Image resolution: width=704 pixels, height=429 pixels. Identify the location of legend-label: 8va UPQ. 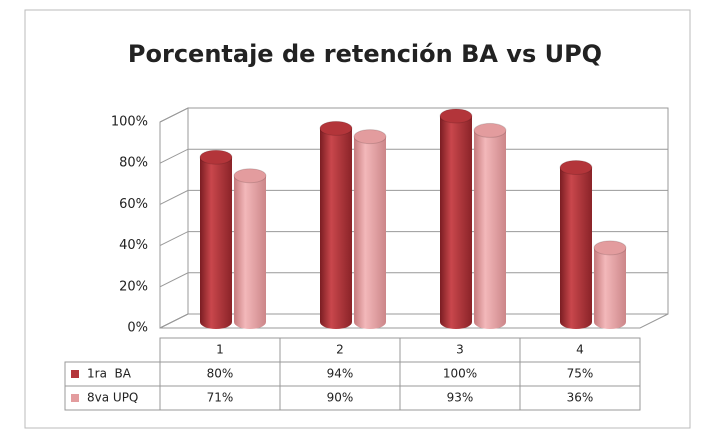
(112, 398).